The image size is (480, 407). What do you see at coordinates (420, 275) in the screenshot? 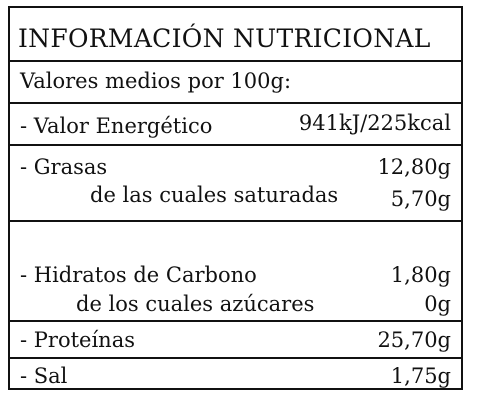
I see `carbs-value: 1,80g` at bounding box center [420, 275].